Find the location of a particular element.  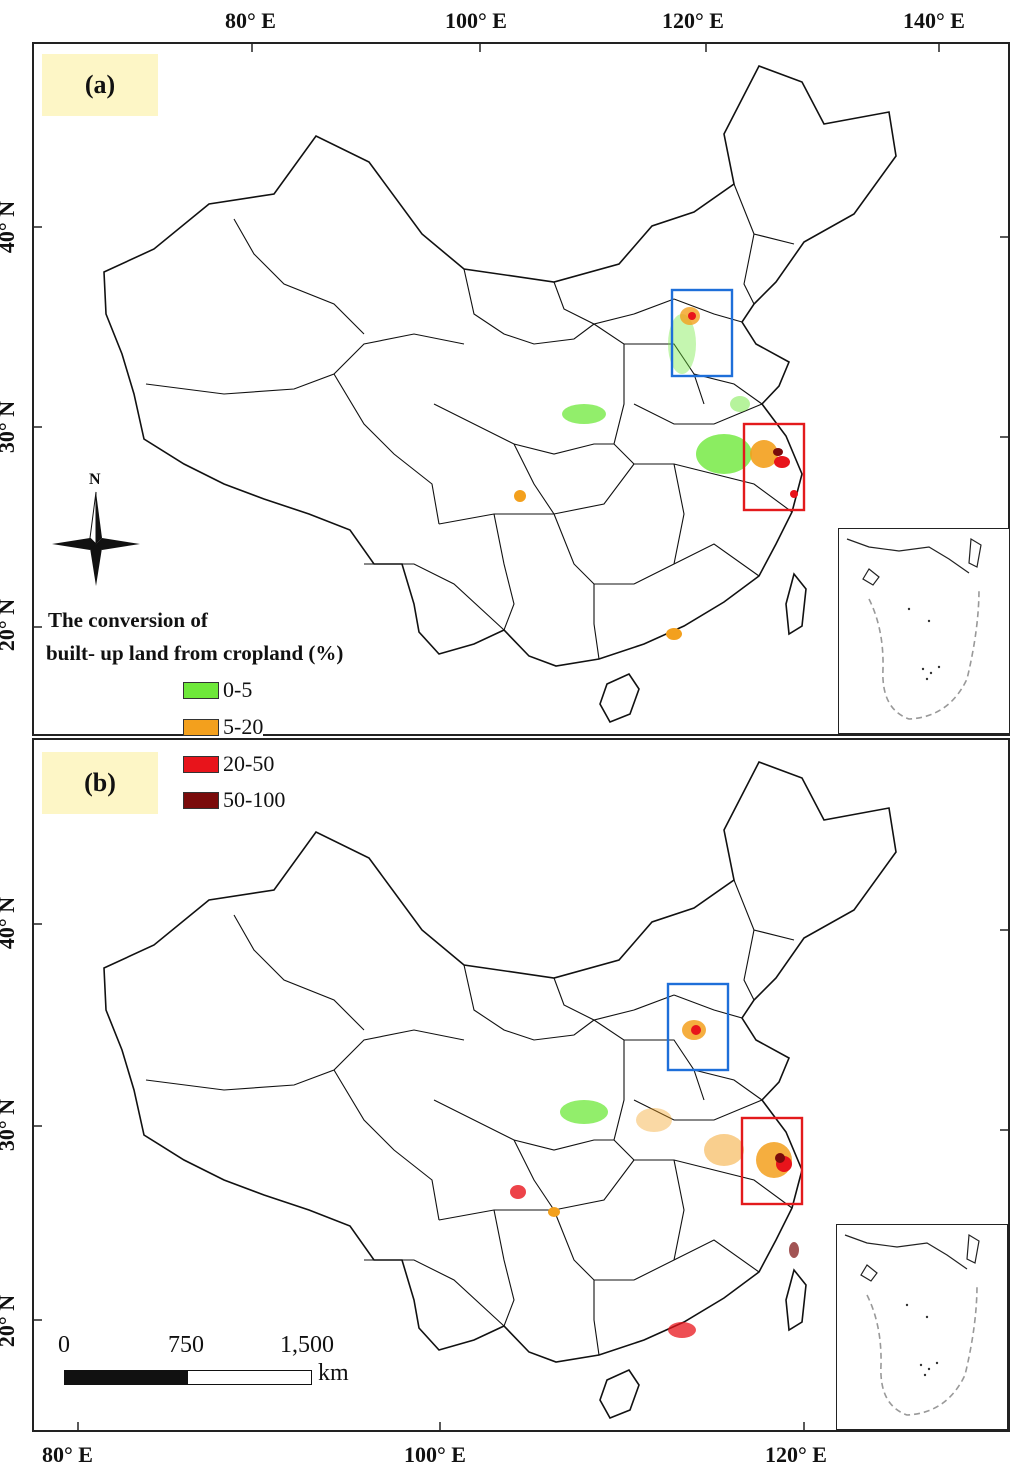

legend-item-50-100: 50-100 is located at coordinates (234, 800).